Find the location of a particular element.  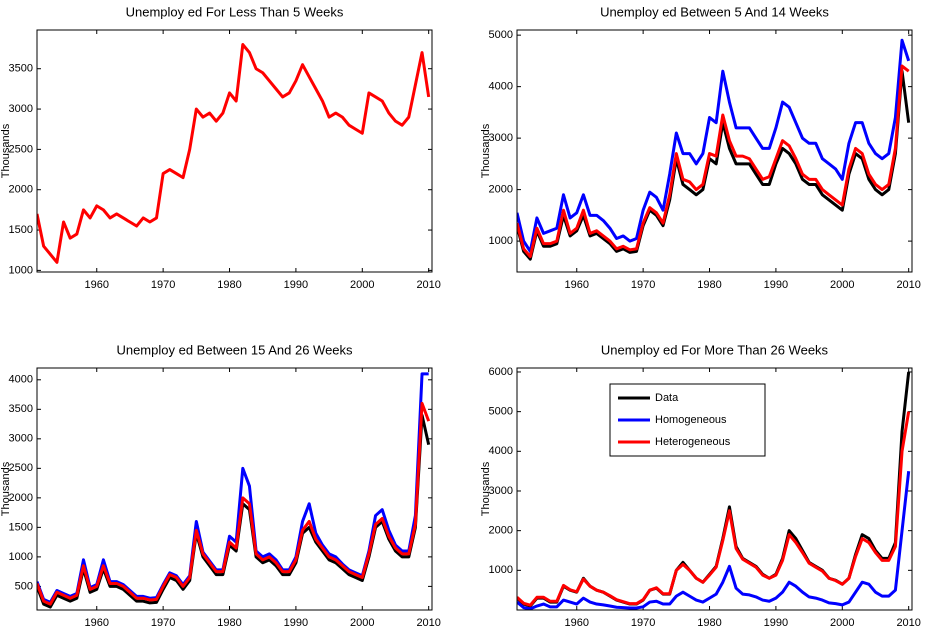

legend-label: Data is located at coordinates (667, 398).